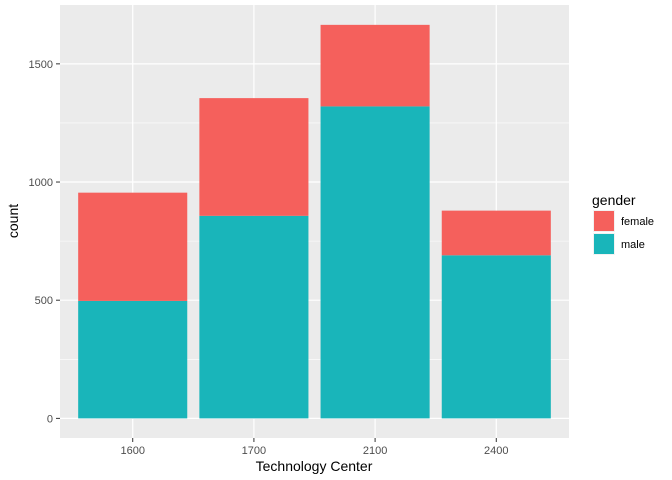 The image size is (672, 480). I want to click on x-tick-label: 1600, so click(132, 451).